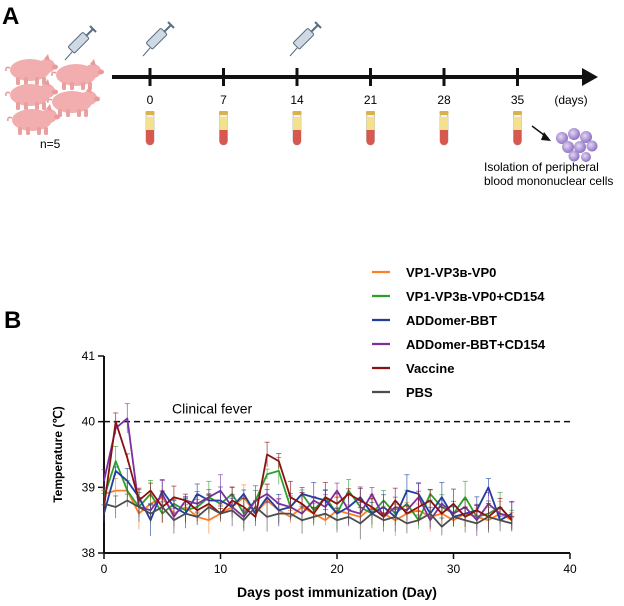 The image size is (624, 606). I want to click on fever-threshold: Clinical fever, so click(337, 412).